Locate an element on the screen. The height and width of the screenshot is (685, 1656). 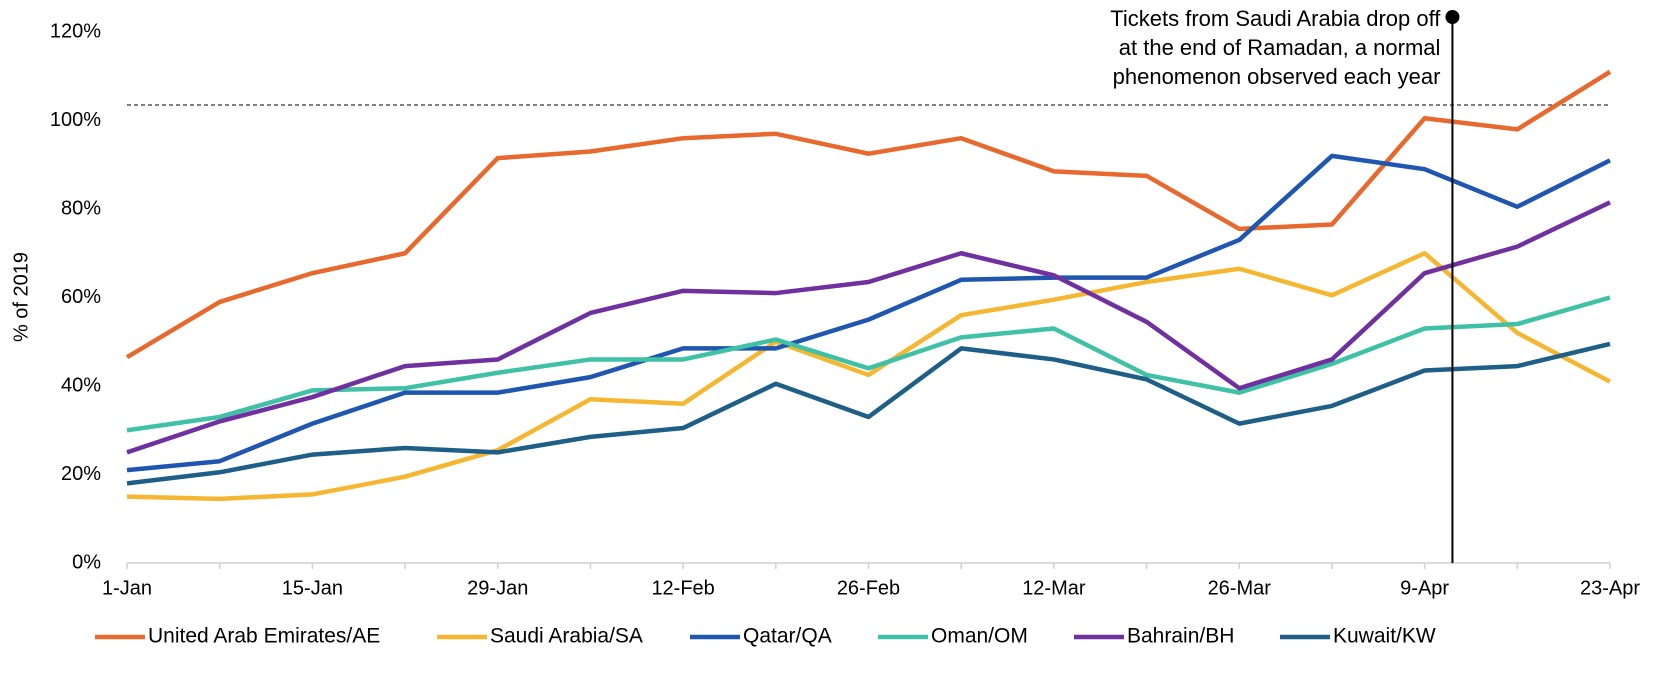
annotation-text: at the end of Ramadan, a normal is located at coordinates (1280, 47).